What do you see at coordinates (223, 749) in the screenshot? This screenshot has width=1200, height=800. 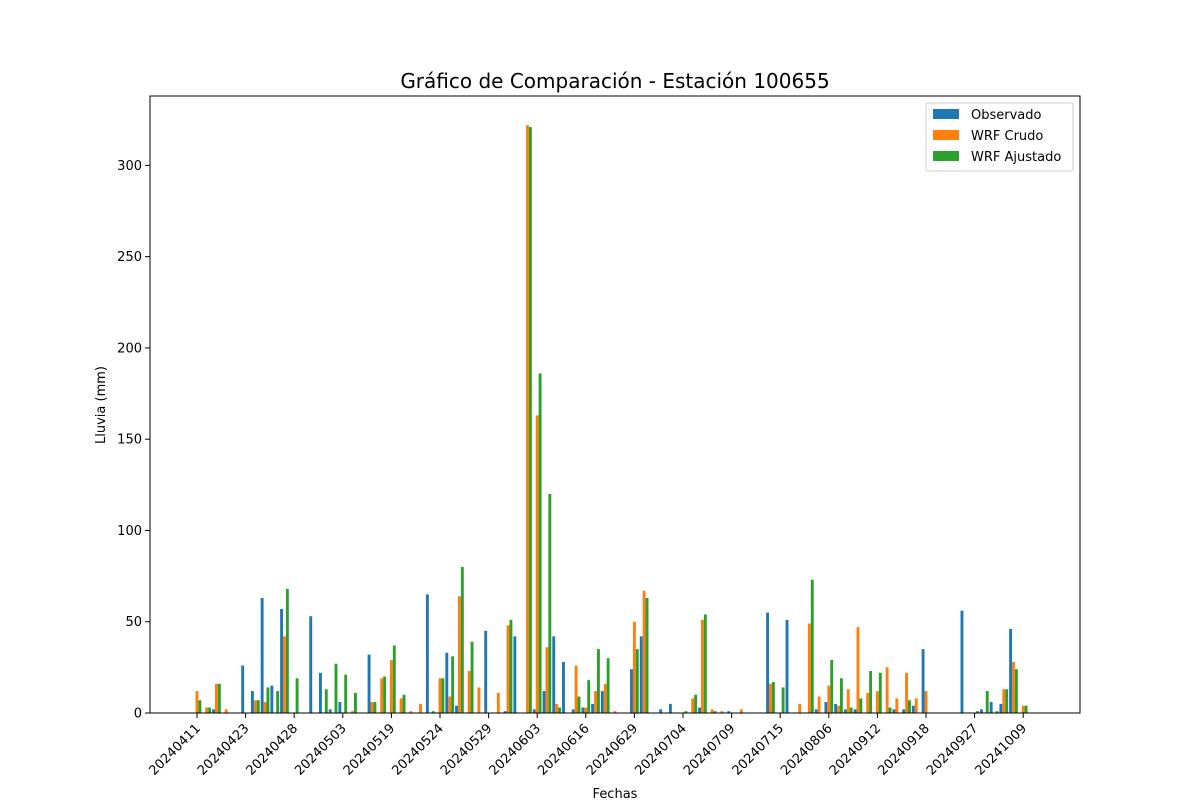 I see `x-tick-label-20240423: 20240423` at bounding box center [223, 749].